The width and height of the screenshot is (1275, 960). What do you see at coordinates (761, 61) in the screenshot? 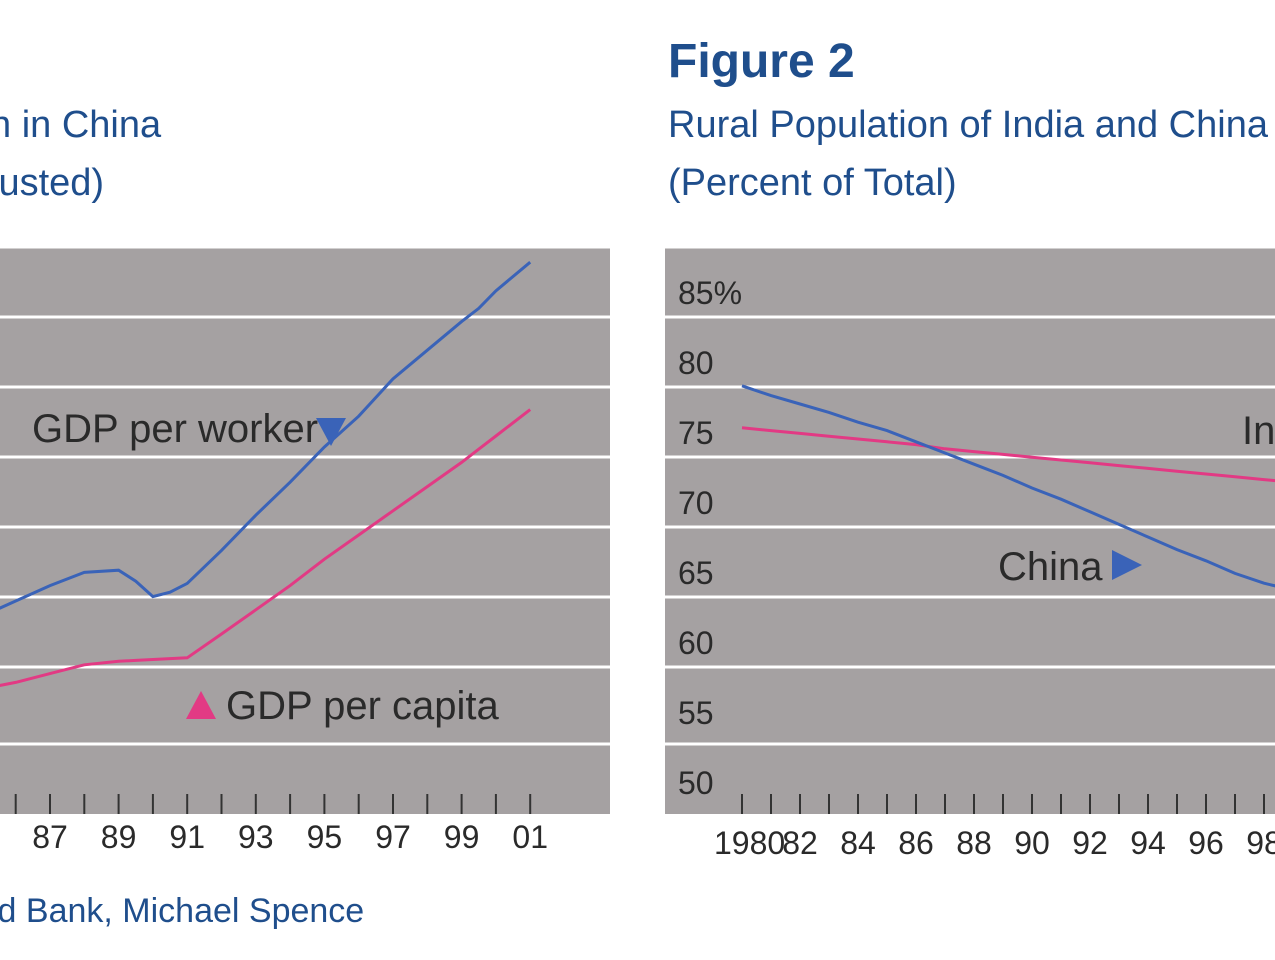
I see `figure2-number: Figure 2` at bounding box center [761, 61].